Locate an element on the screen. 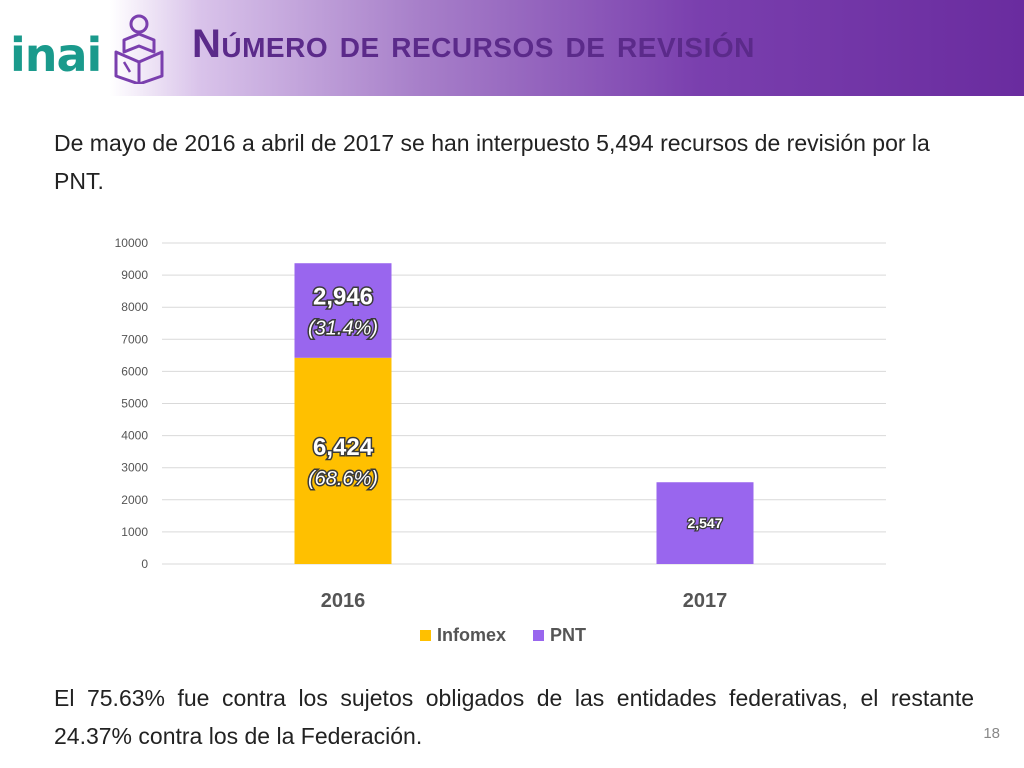 The width and height of the screenshot is (1024, 768). slide-title: Número de recursos de revisión is located at coordinates (473, 44).